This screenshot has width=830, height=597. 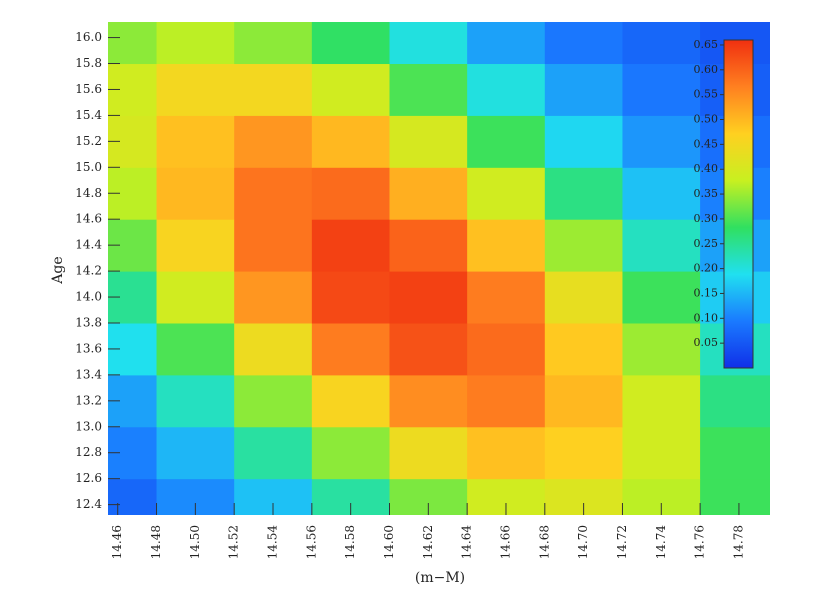 I want to click on y-tick-label: 13.0, so click(x=88, y=426).